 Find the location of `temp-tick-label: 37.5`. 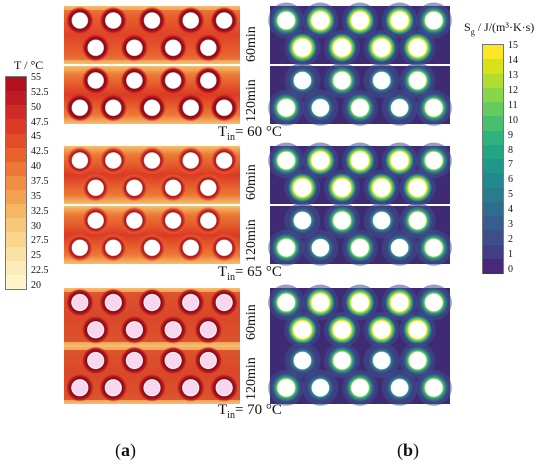

temp-tick-label: 37.5 is located at coordinates (40, 181).